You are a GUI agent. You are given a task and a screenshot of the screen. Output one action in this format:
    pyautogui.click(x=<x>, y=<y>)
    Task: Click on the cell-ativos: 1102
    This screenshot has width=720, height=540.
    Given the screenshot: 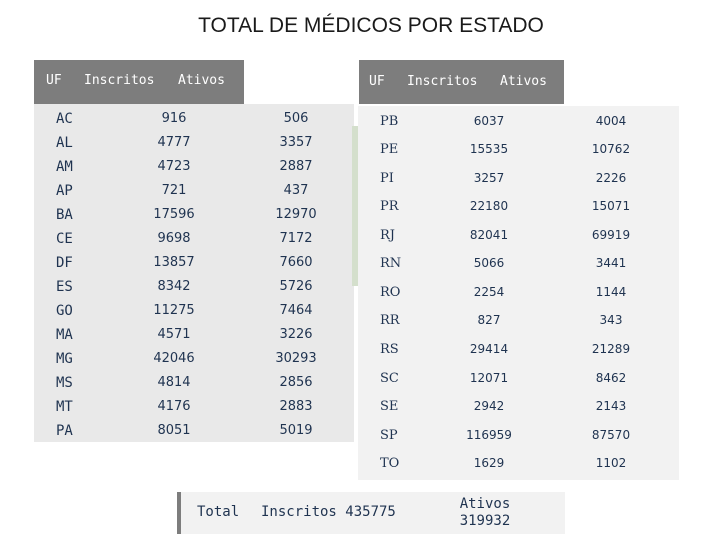 What is the action you would take?
    pyautogui.click(x=611, y=463)
    